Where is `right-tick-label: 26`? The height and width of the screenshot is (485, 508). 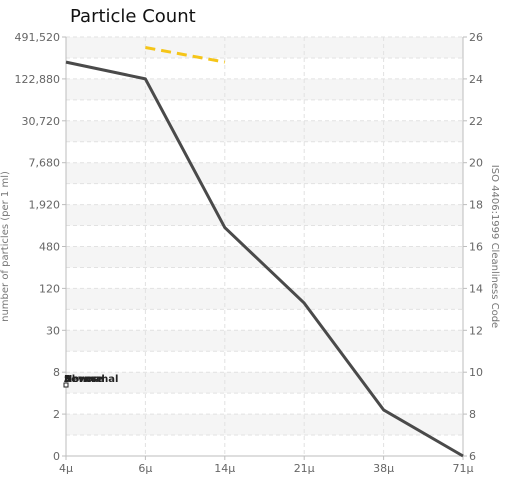
right-tick-label: 26 is located at coordinates (476, 37).